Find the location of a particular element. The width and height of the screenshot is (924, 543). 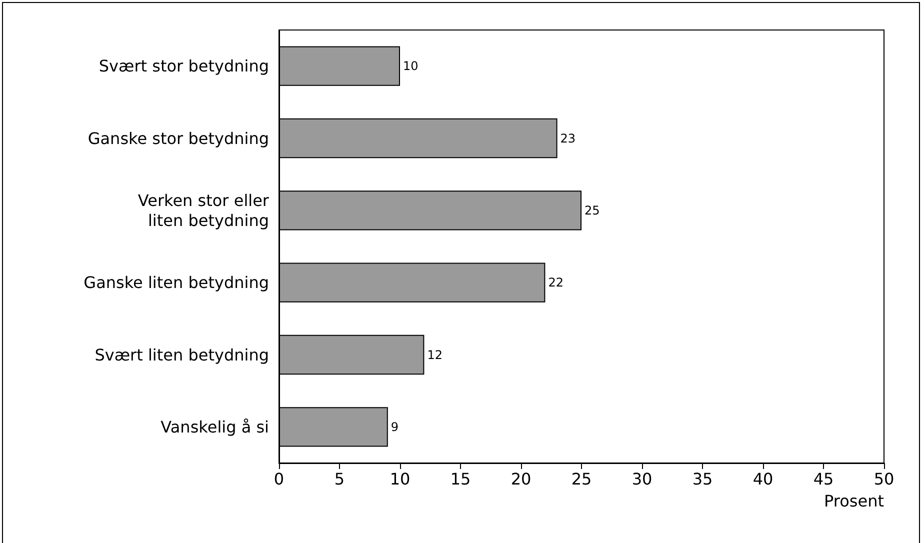

x-tick-label: 30 is located at coordinates (642, 479).